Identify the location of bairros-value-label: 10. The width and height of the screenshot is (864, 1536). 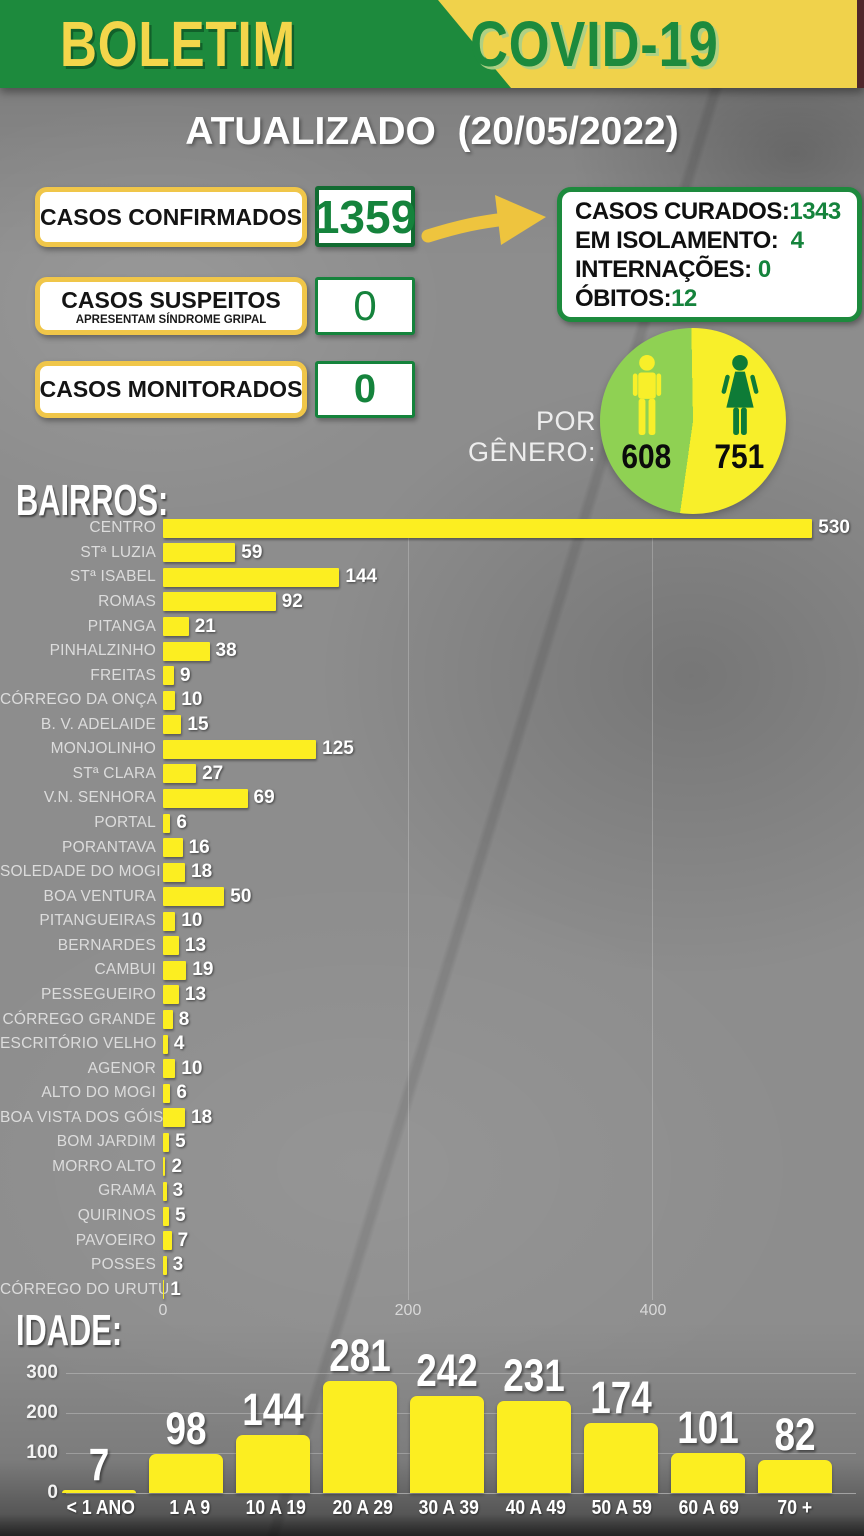
(192, 1068).